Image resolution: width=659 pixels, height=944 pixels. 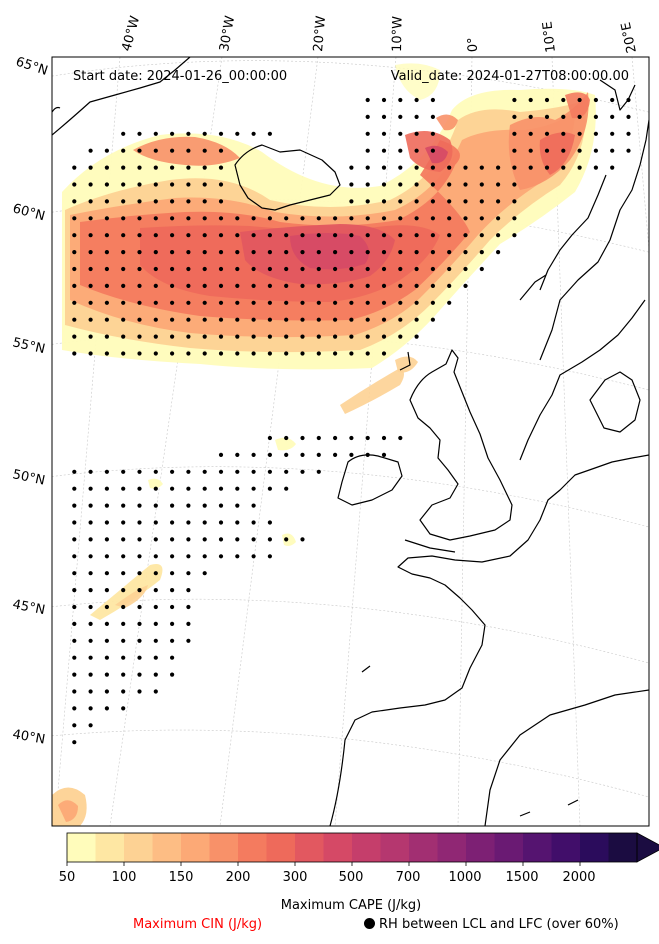 What do you see at coordinates (180, 76) in the screenshot?
I see `start-date-label: Start date: 2024-01-26_00:00:00` at bounding box center [180, 76].